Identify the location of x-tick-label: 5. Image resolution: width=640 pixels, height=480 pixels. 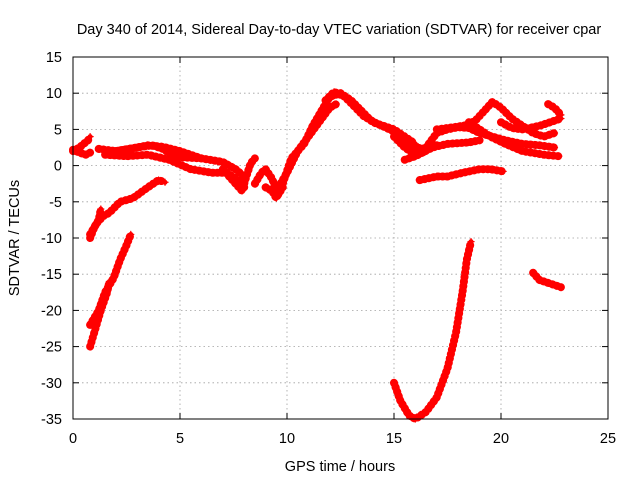
(180, 439).